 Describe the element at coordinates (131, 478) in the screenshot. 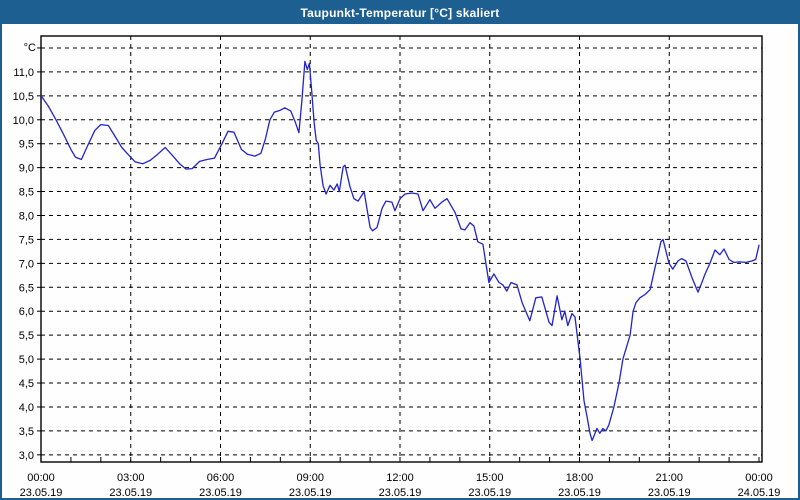

I see `x-tick-time-label: 03:00` at that location.